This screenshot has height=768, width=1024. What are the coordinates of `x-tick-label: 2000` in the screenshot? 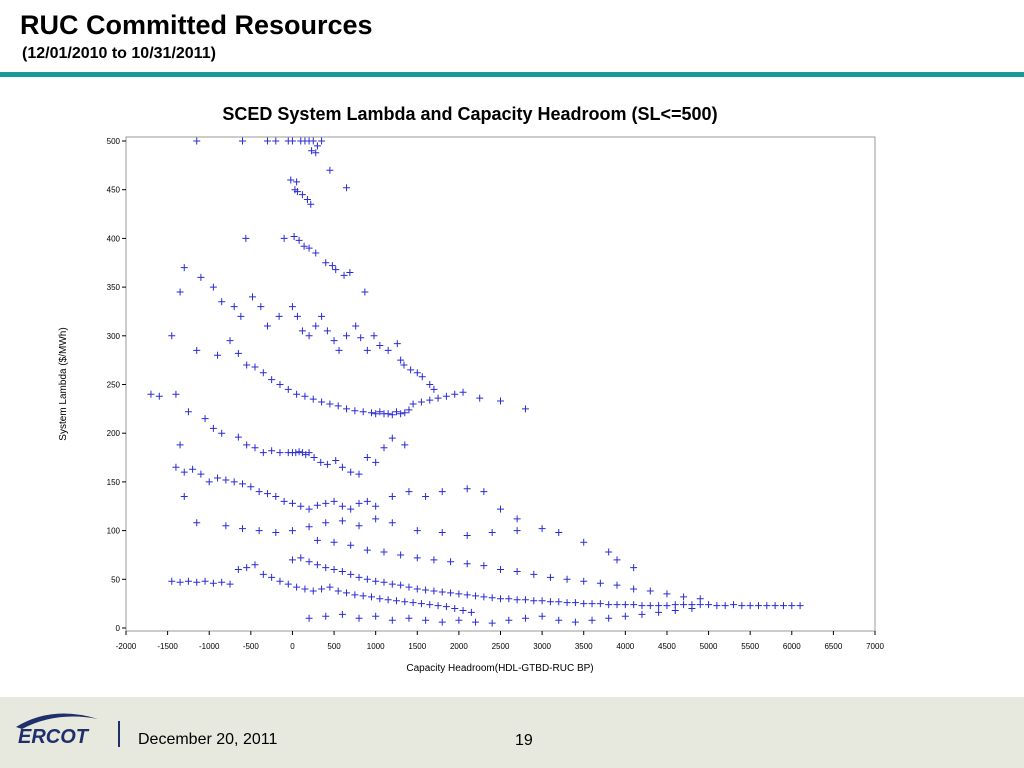 It's located at (459, 646).